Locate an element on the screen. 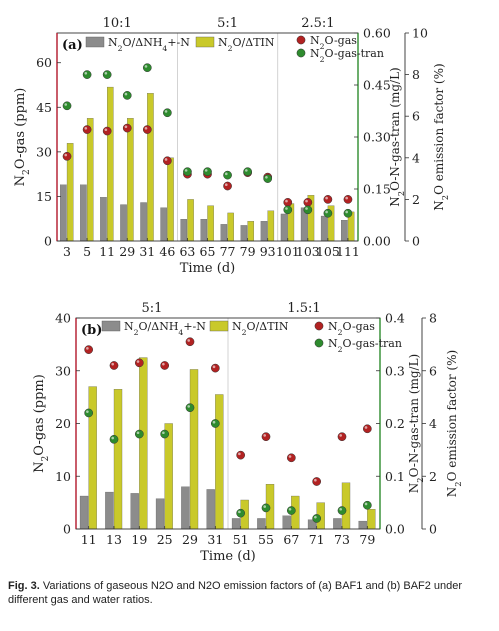 The width and height of the screenshot is (499, 631). tick-label-x: 65 is located at coordinates (208, 251).